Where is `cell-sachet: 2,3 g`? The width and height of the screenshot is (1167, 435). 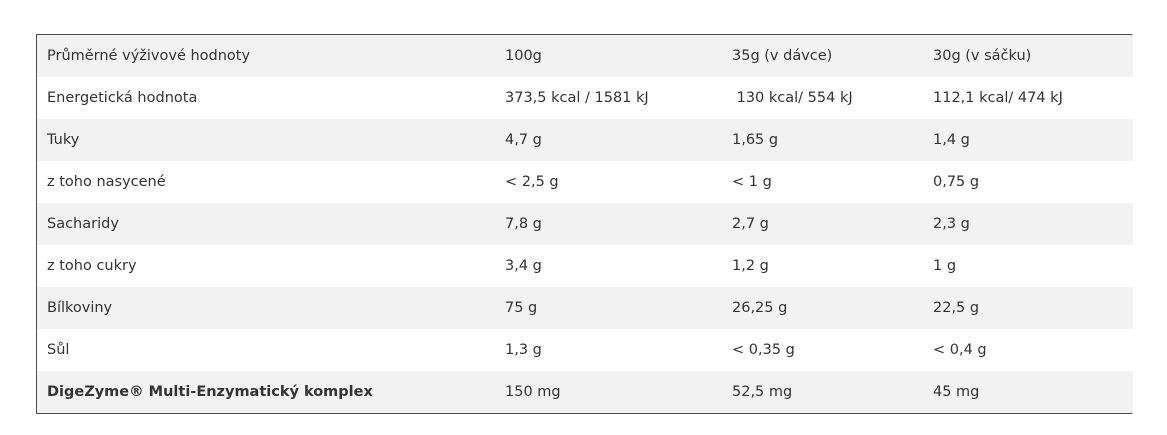
cell-sachet: 2,3 g is located at coordinates (1028, 224).